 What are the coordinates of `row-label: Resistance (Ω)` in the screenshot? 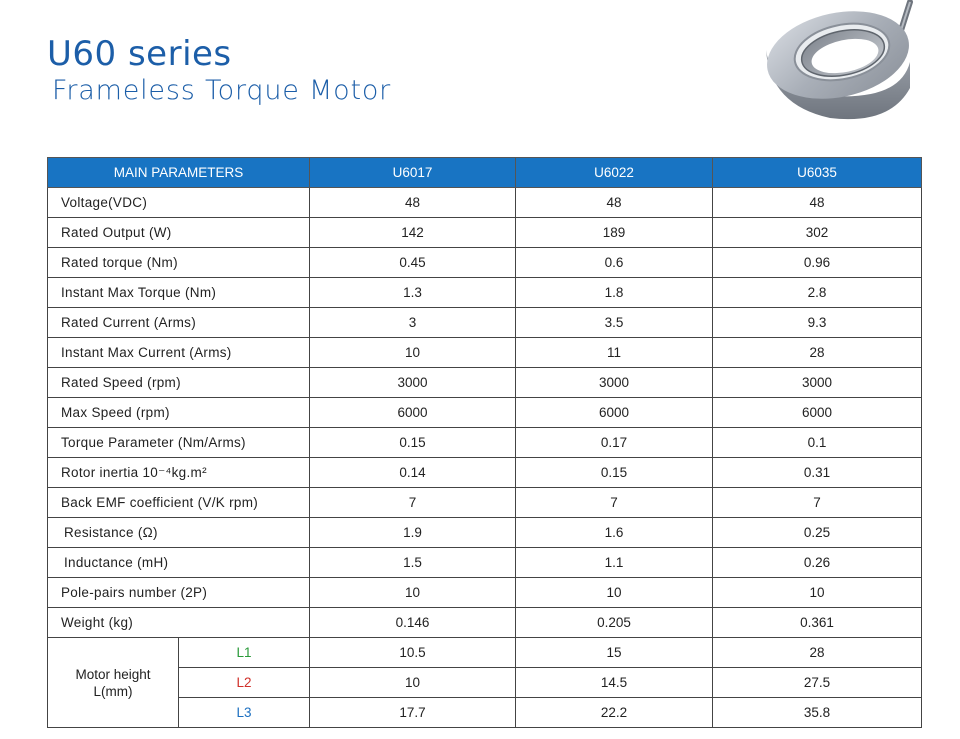 It's located at (178, 532).